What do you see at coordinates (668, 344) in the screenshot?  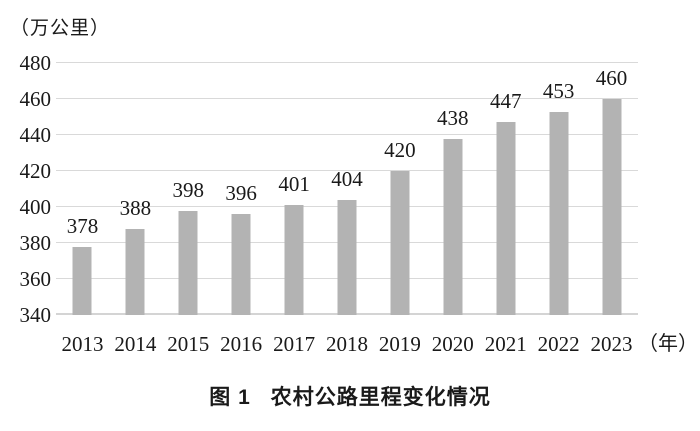 I see `x-axis-unit-label: （年）` at bounding box center [668, 344].